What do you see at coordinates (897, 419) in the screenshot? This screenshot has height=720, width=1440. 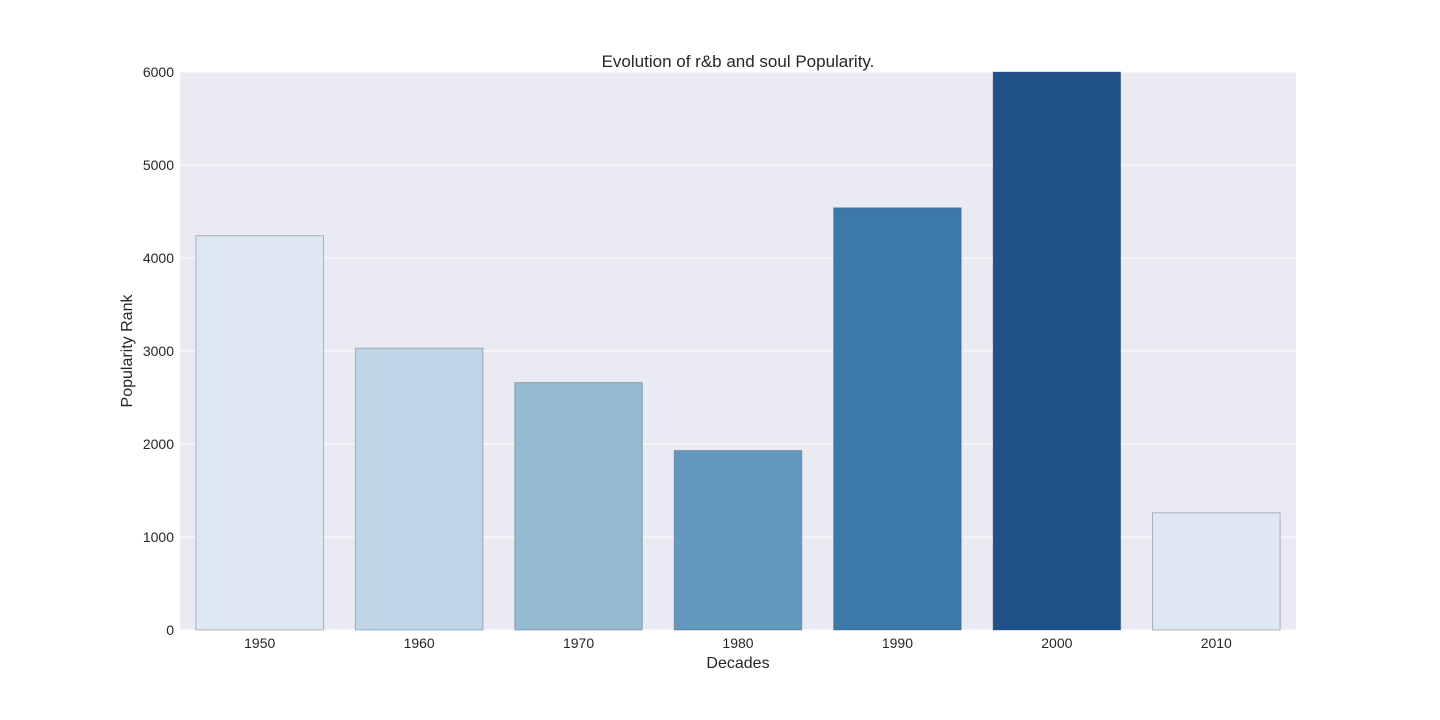 I see `bar-1990` at bounding box center [897, 419].